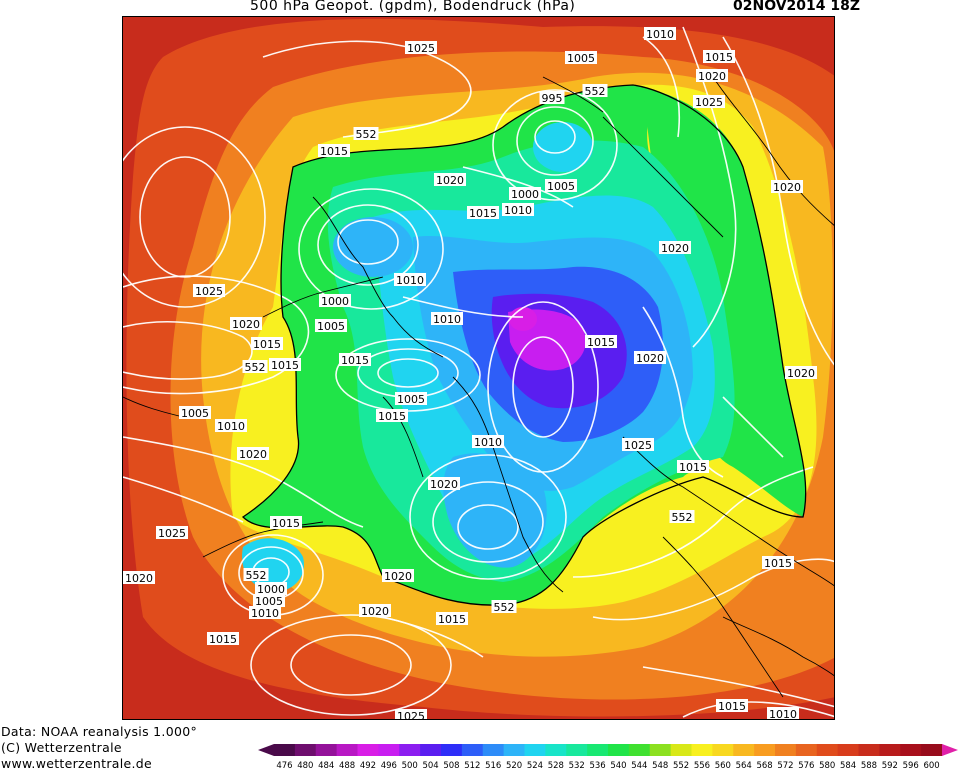 This screenshot has height=774, width=959. I want to click on scale-tick-label: 512, so click(472, 765).